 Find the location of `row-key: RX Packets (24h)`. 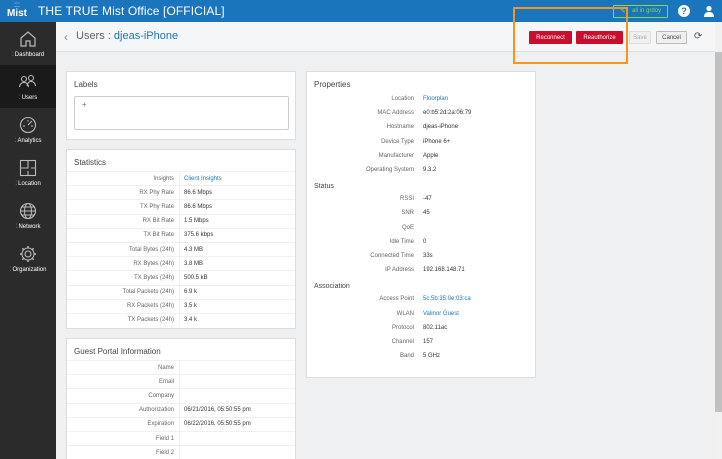

row-key: RX Packets (24h) is located at coordinates (150, 306).